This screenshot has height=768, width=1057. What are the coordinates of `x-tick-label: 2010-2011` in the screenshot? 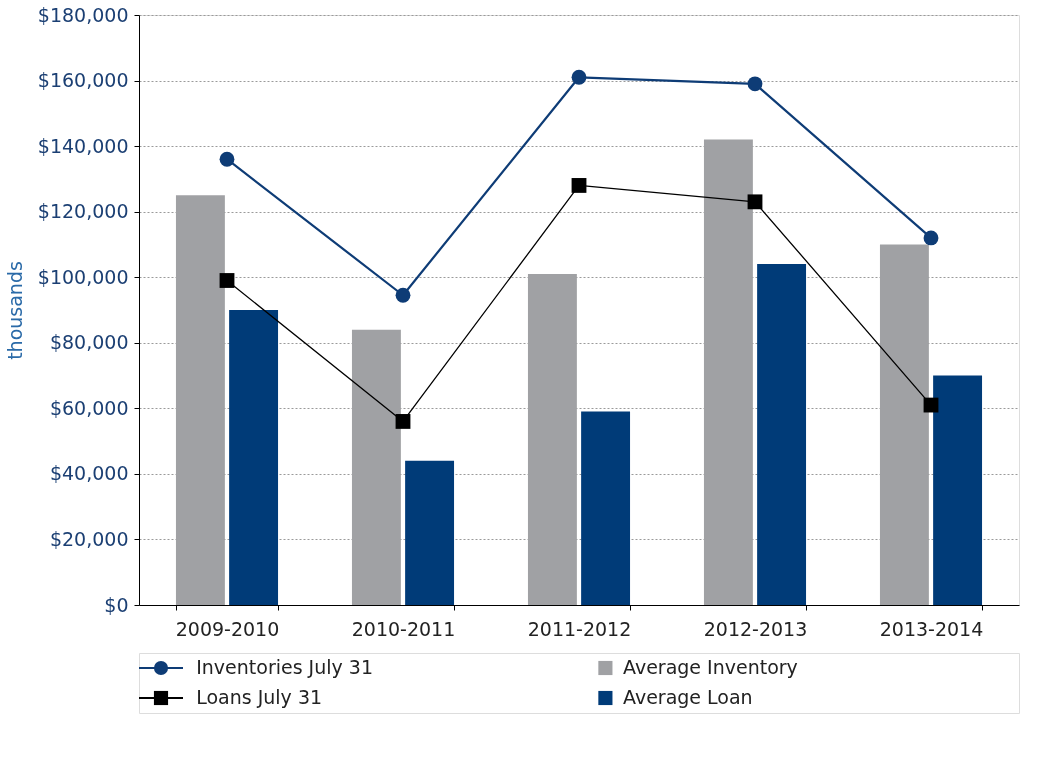 It's located at (403, 628).